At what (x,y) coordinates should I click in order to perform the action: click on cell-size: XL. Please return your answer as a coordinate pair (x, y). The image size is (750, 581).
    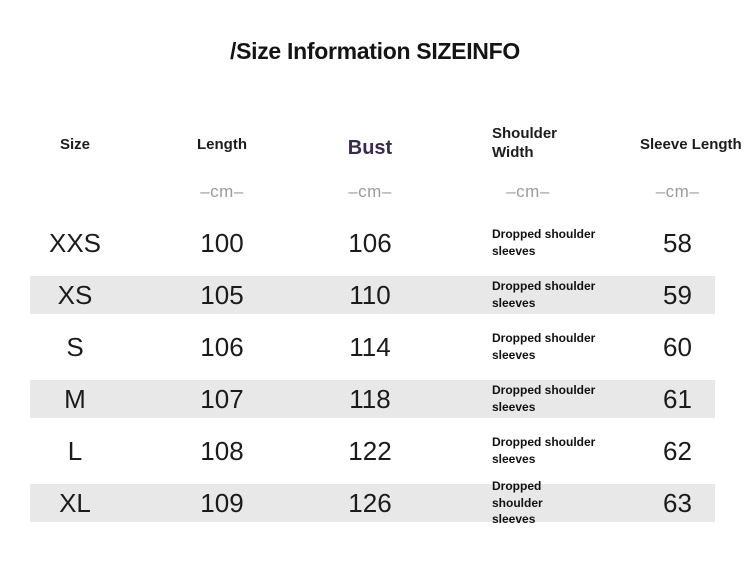
    Looking at the image, I should click on (75, 502).